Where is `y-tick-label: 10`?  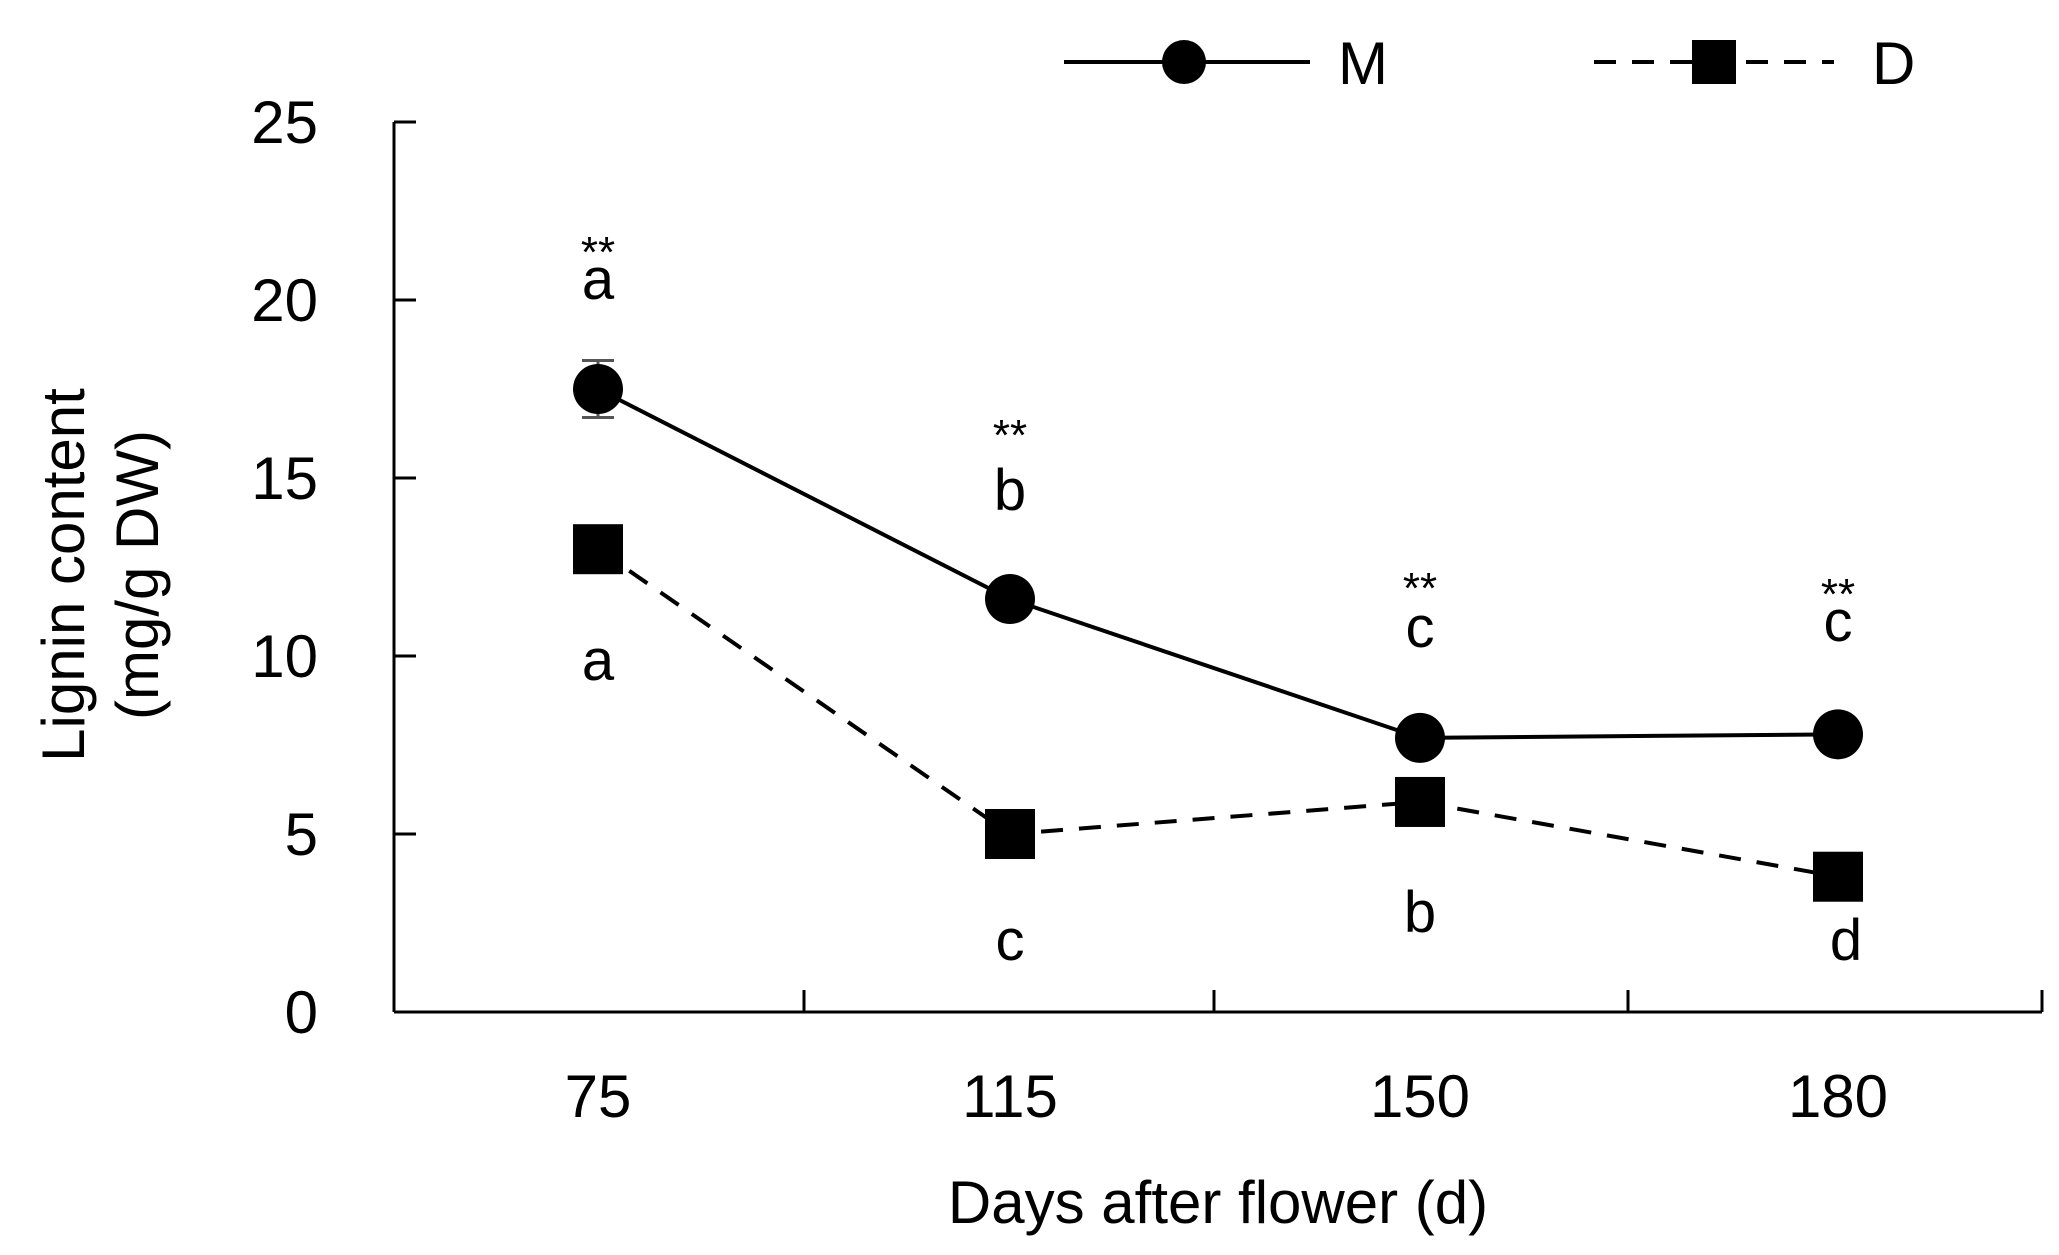
y-tick-label: 10 is located at coordinates (284, 656).